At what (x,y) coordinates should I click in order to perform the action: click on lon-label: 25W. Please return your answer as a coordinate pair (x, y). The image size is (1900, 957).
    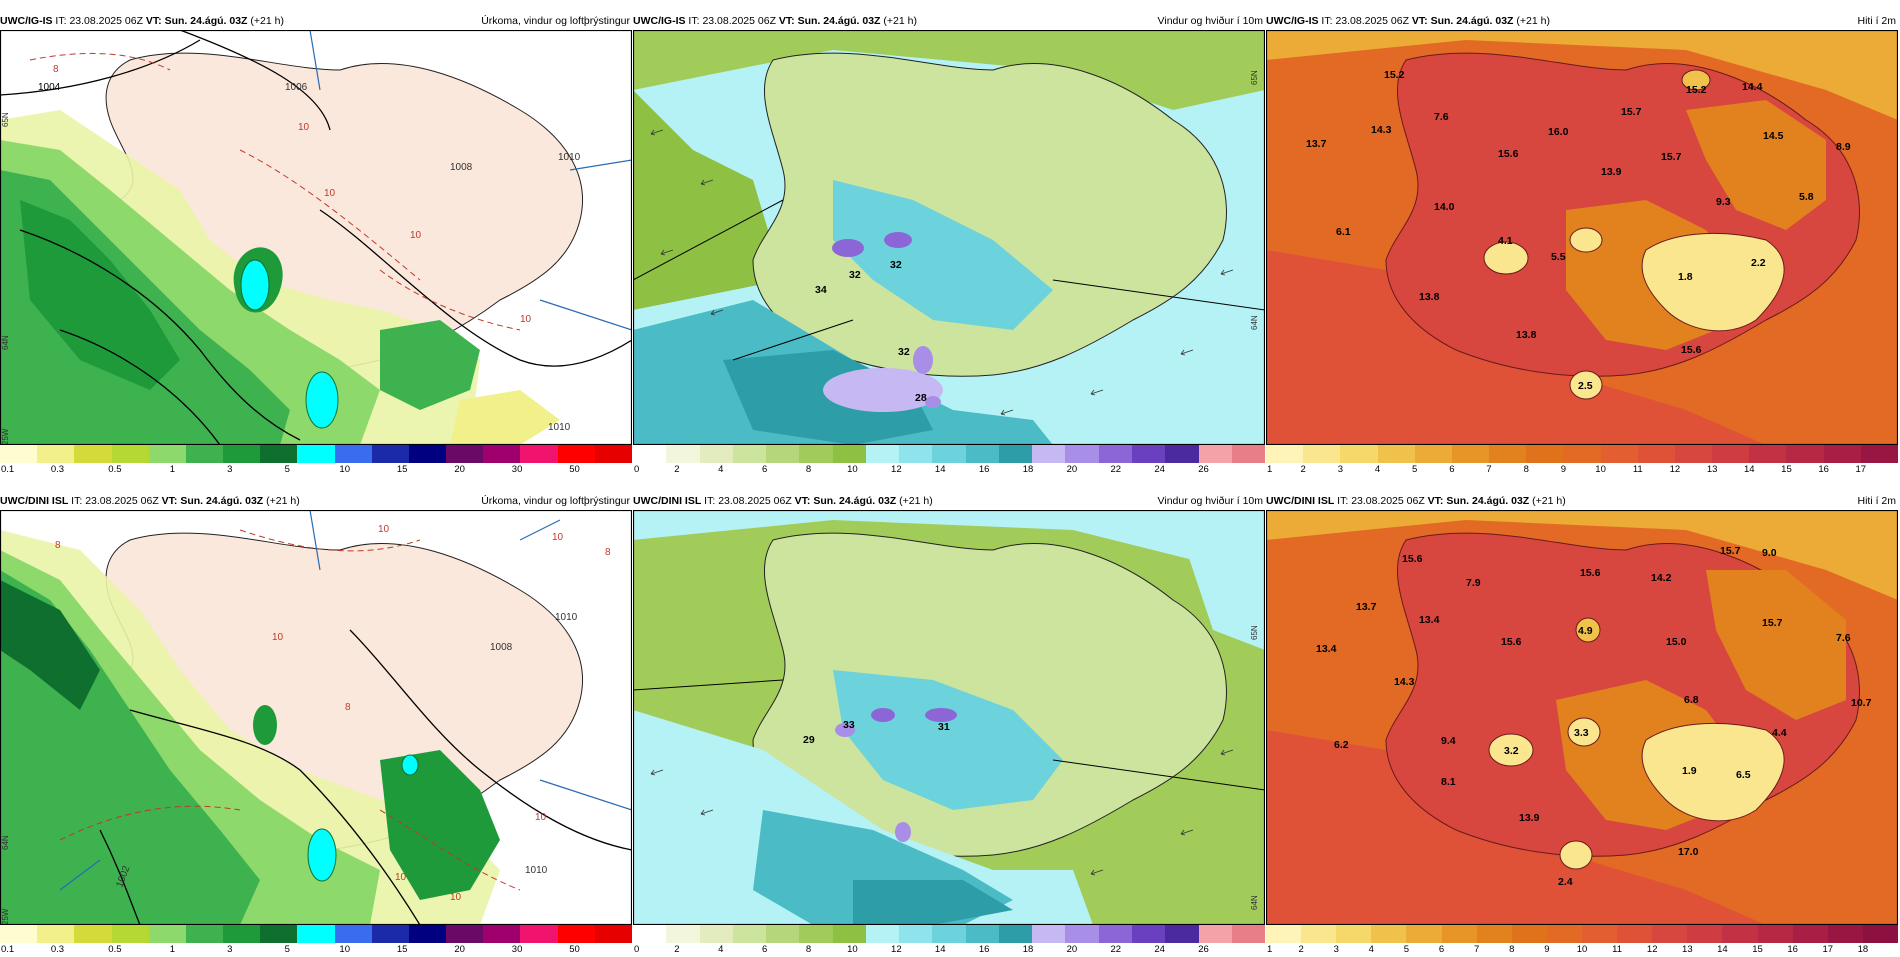
    Looking at the image, I should click on (5, 436).